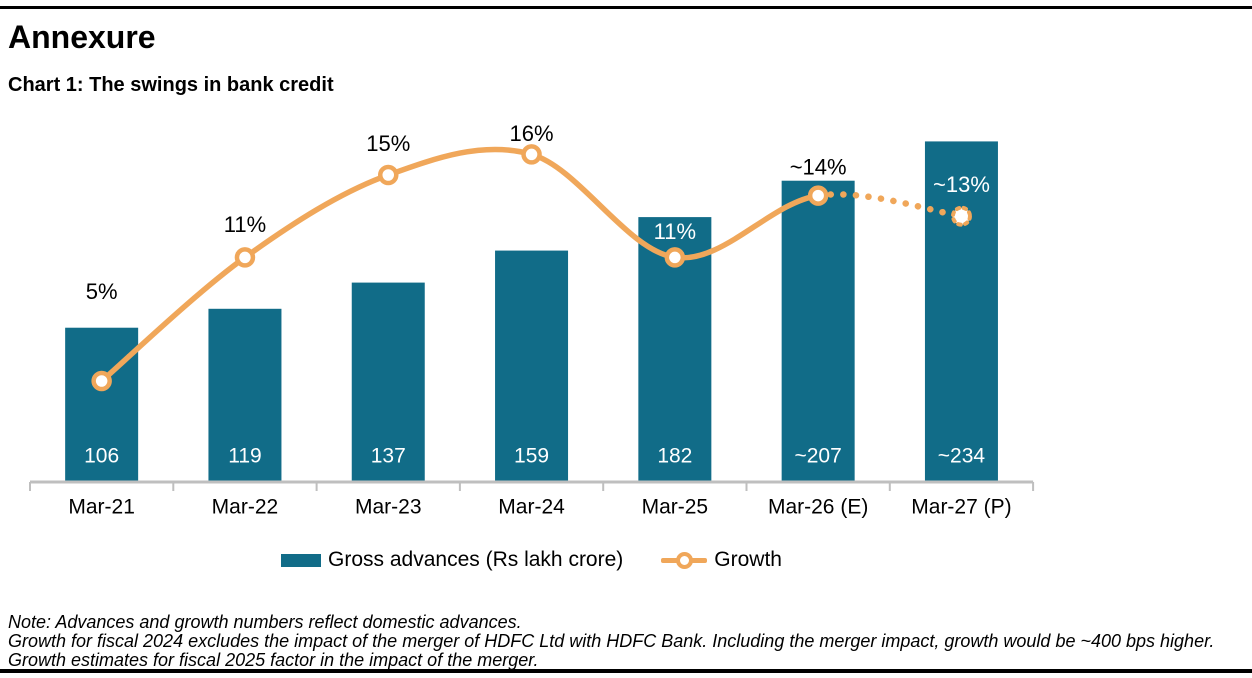  Describe the element at coordinates (531, 507) in the screenshot. I see `x-axis-label-mar-24: Mar-24` at that location.